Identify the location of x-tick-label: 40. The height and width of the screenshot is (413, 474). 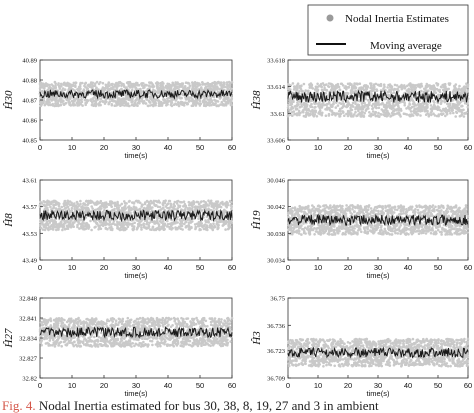
(408, 147).